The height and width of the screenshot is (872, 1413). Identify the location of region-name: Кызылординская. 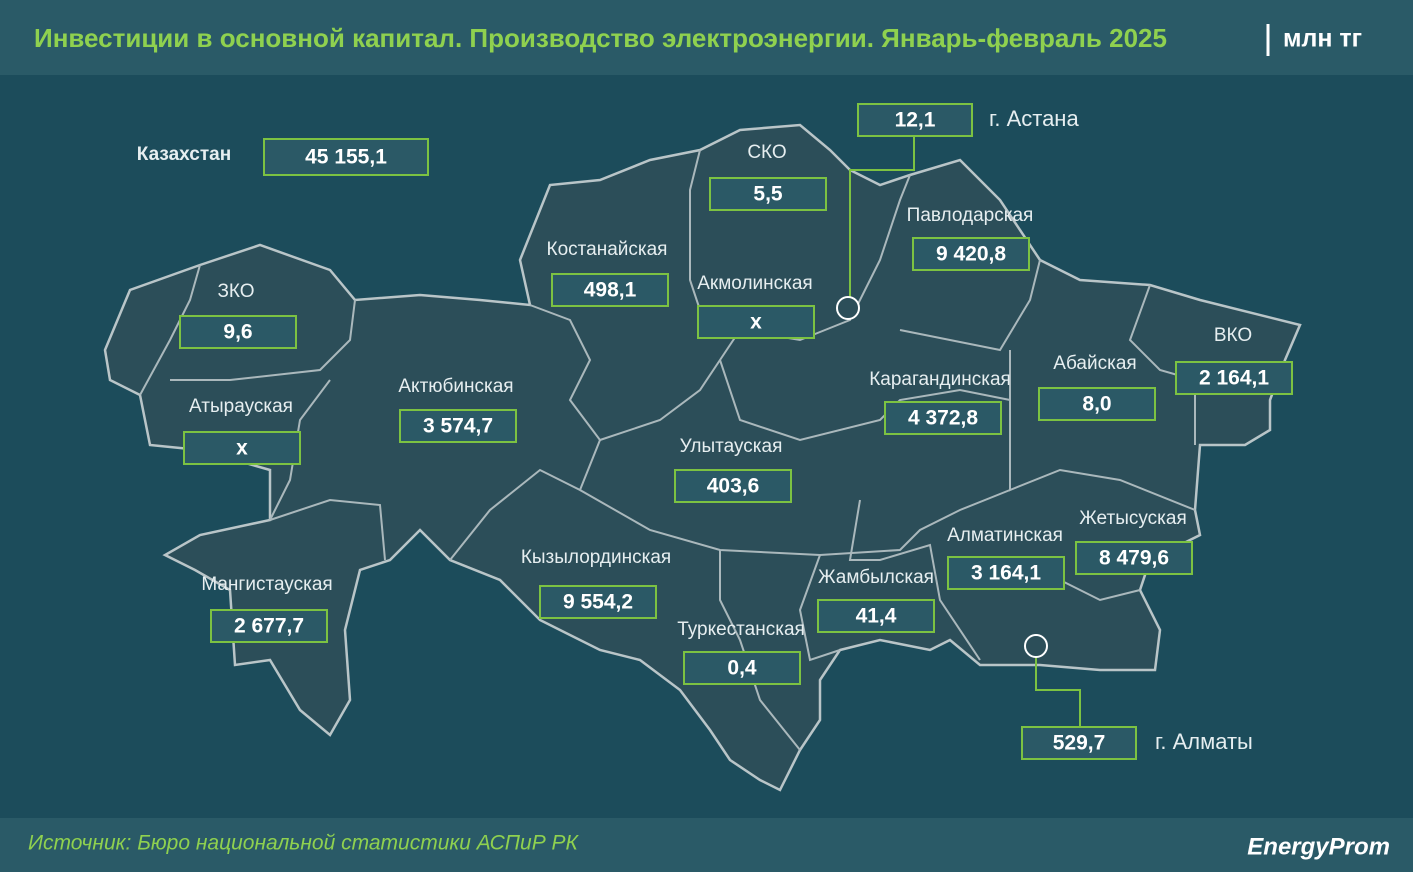
(596, 557).